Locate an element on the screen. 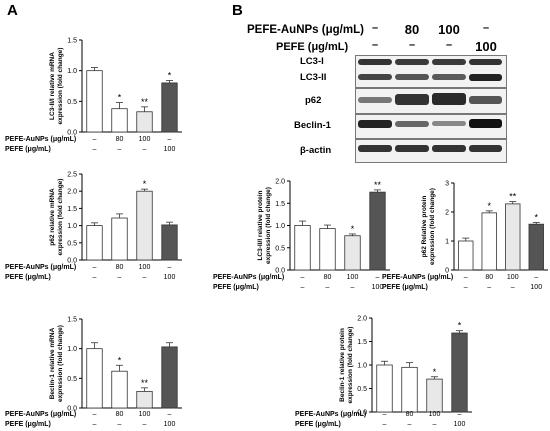 The width and height of the screenshot is (550, 431). protein-p62-treatment-value: 100 is located at coordinates (512, 277).